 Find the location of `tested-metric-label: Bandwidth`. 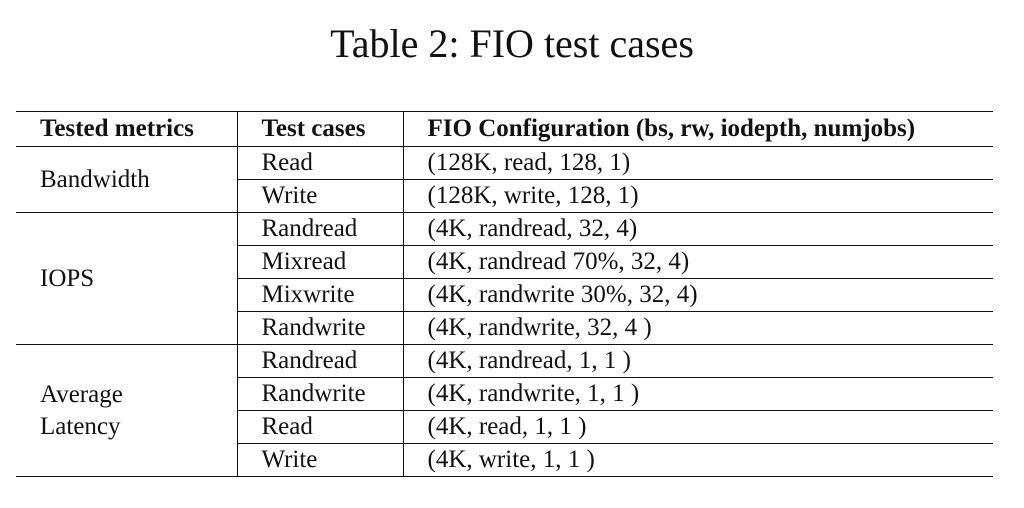

tested-metric-label: Bandwidth is located at coordinates (95, 179).